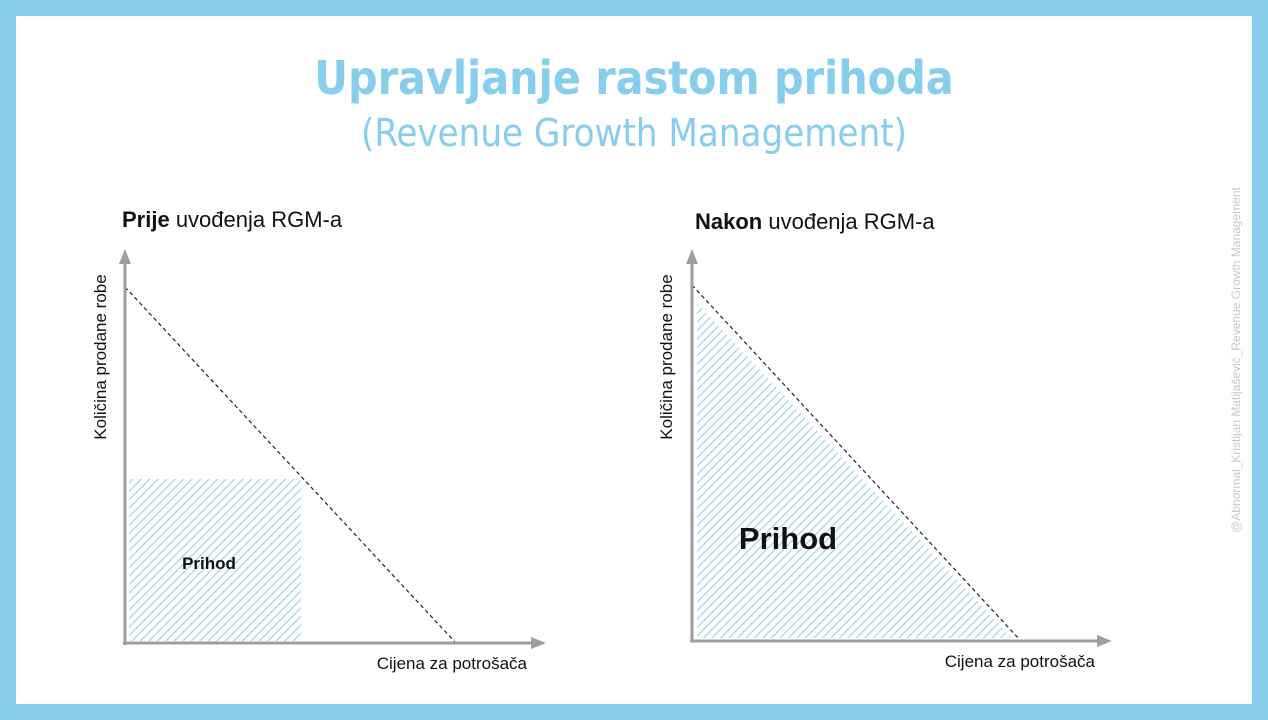  What do you see at coordinates (633, 133) in the screenshot?
I see `page-subtitle: (Revenue Growth Management)` at bounding box center [633, 133].